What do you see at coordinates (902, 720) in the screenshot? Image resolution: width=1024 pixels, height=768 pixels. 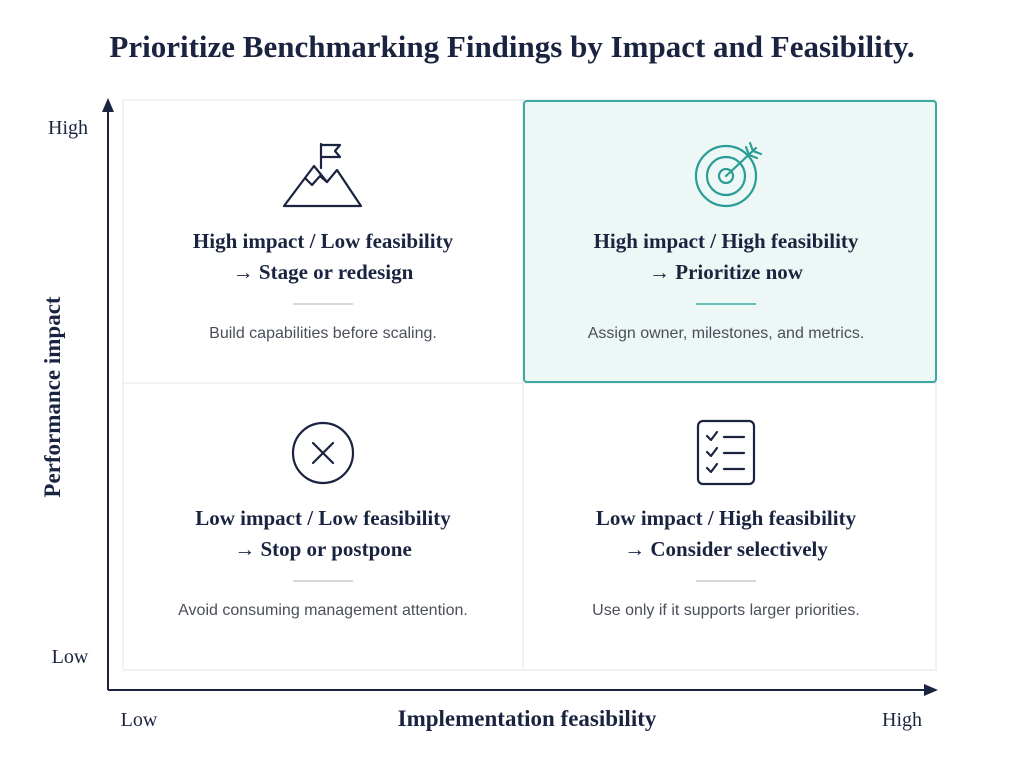 I see `x-high: High` at bounding box center [902, 720].